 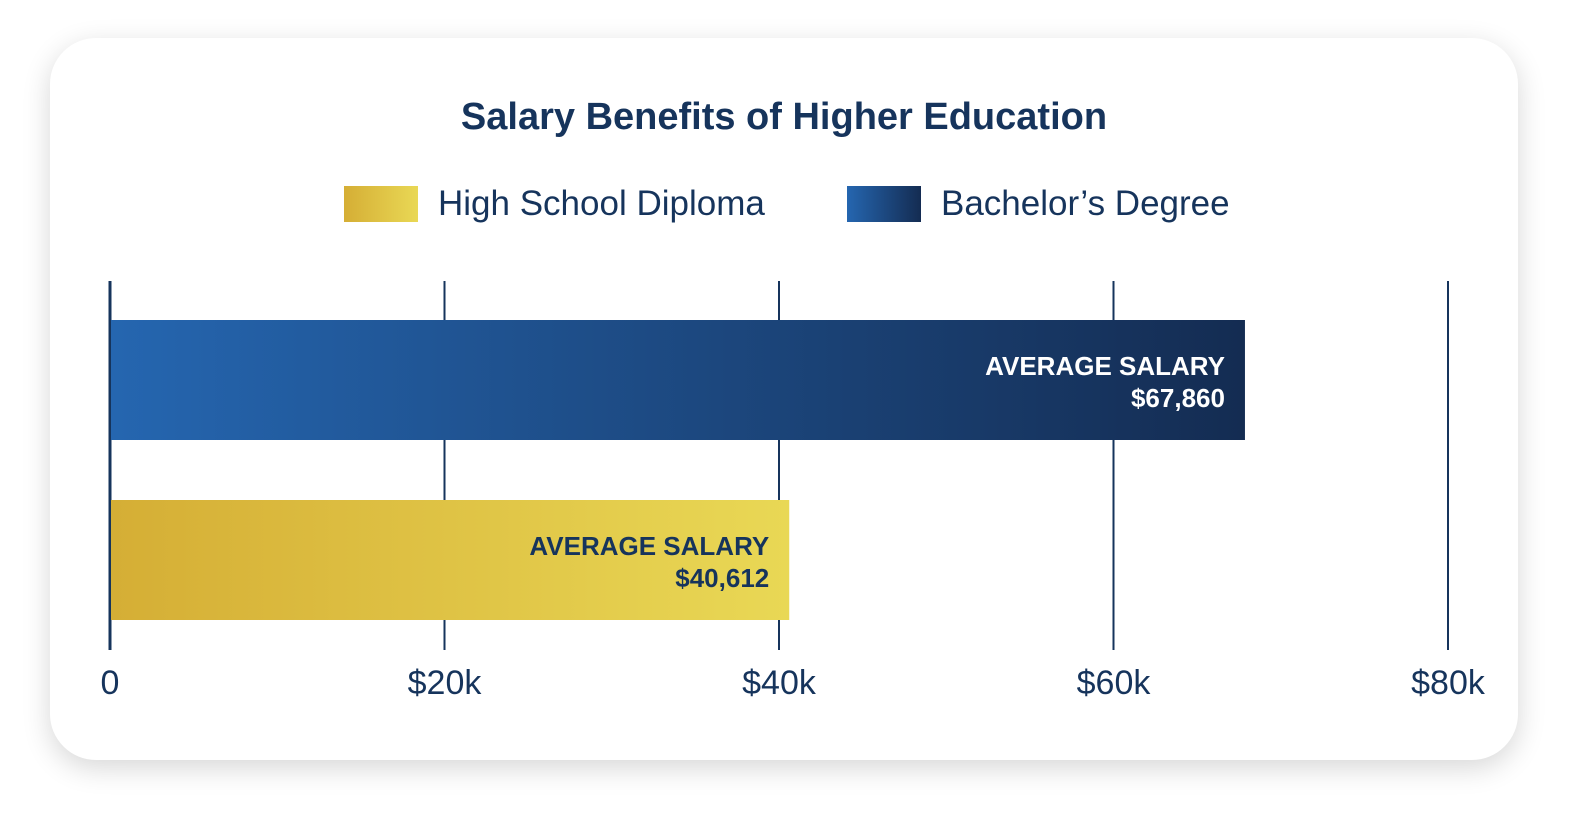 What do you see at coordinates (794, 204) in the screenshot?
I see `legend: High School Diploma Bachelor’s Degree` at bounding box center [794, 204].